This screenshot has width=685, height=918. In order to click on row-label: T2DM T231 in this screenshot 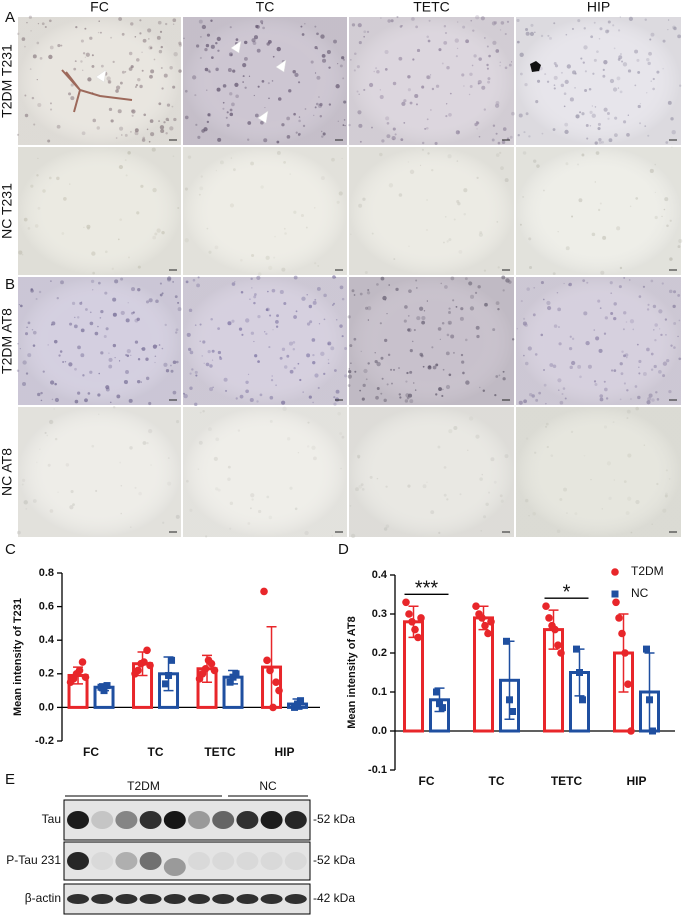, I will do `click(7, 81)`.